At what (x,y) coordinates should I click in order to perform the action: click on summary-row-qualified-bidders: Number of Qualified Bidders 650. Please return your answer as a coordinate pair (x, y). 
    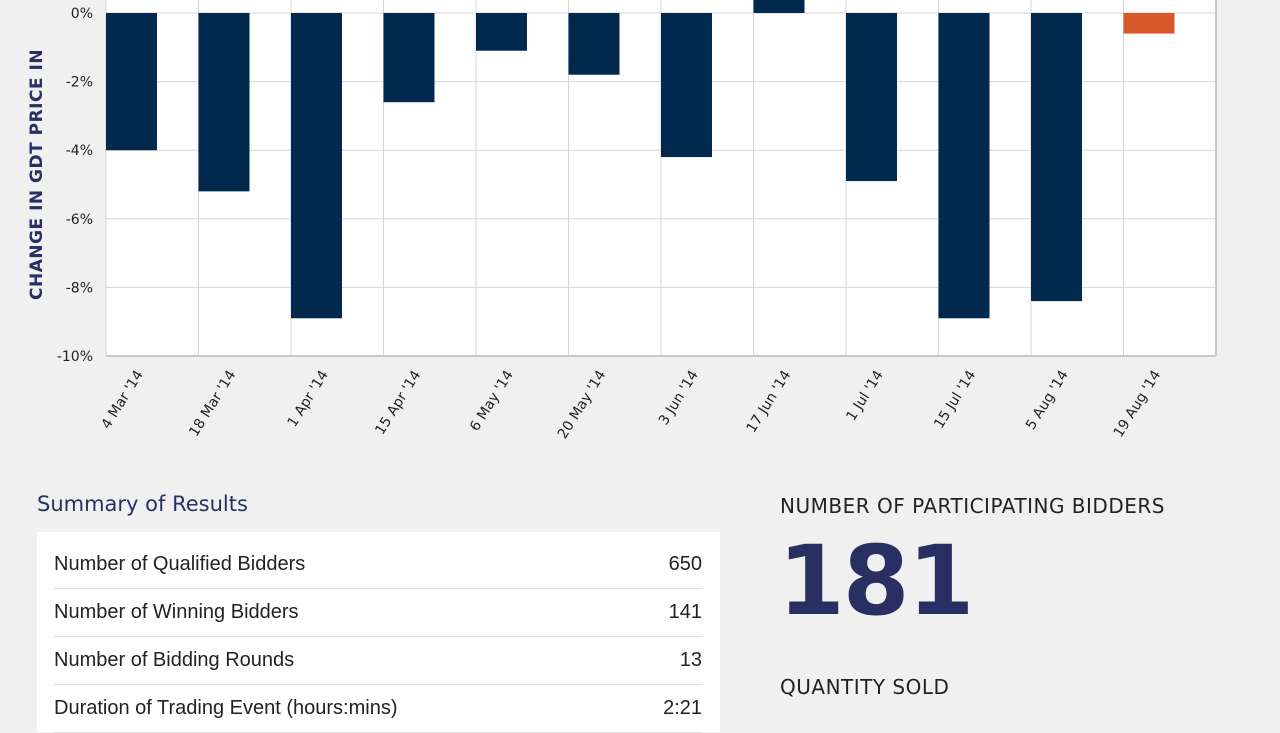
    Looking at the image, I should click on (378, 564).